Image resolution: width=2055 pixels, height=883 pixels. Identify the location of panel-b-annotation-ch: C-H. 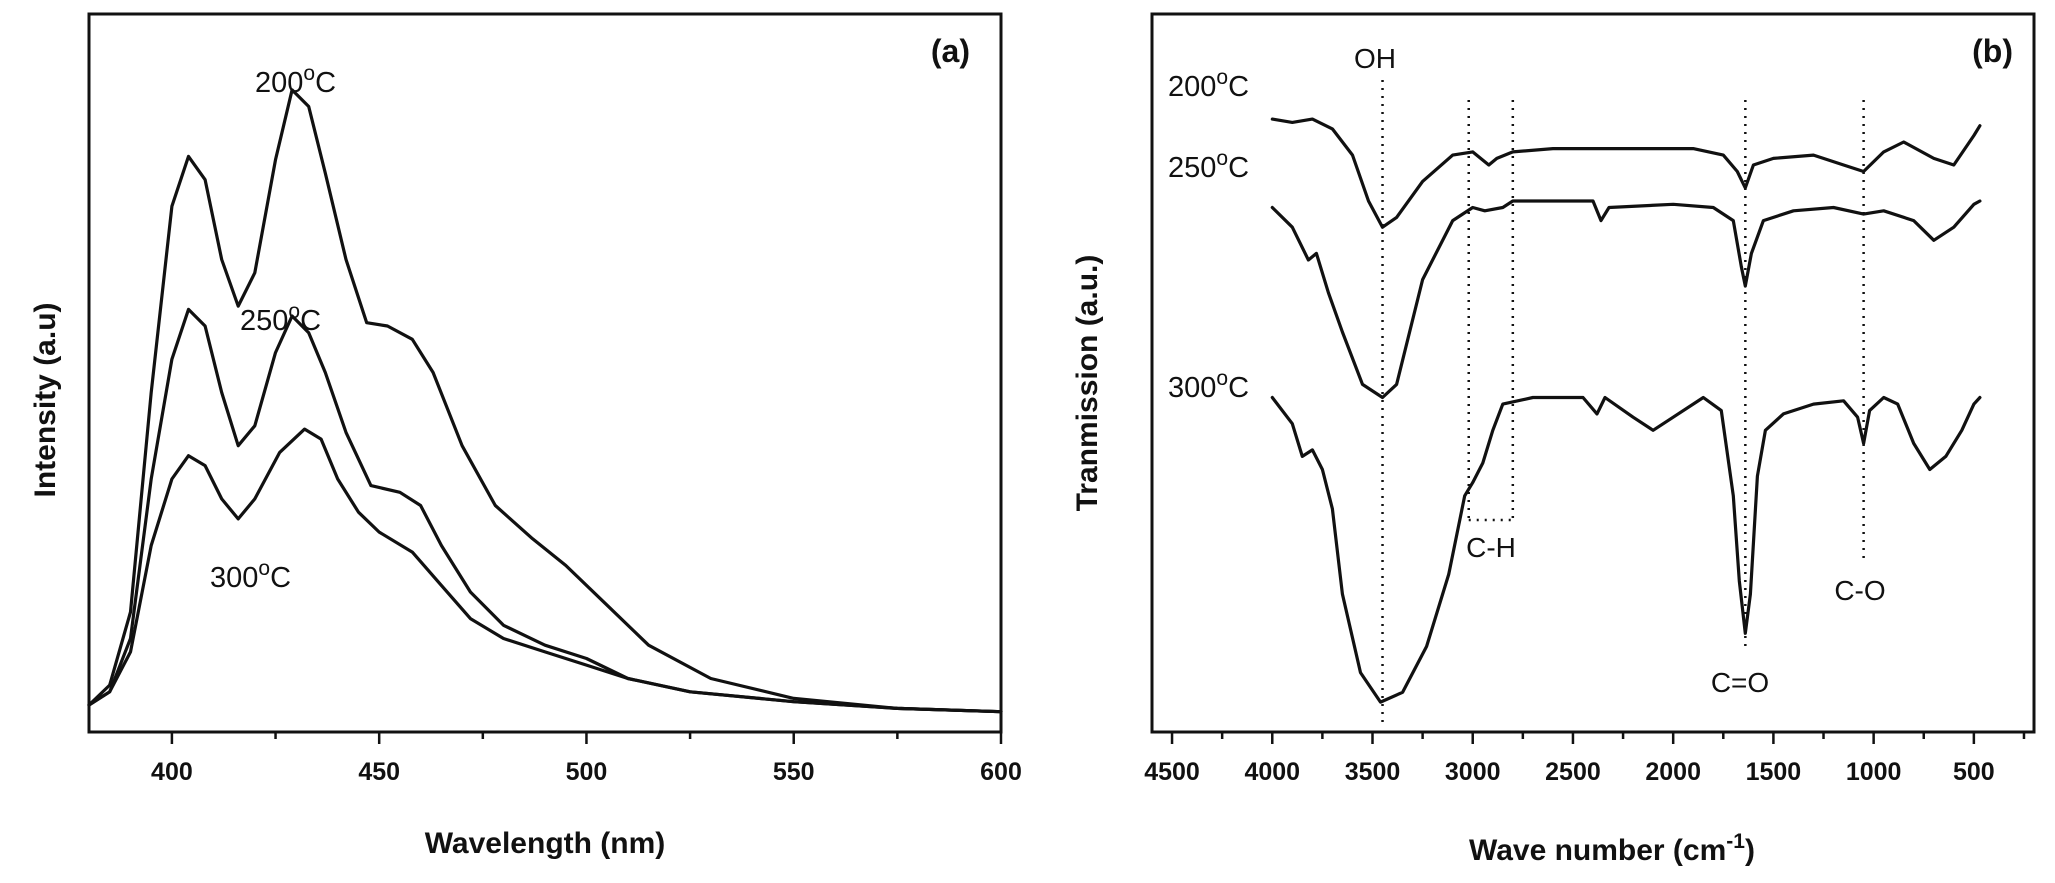
(1491, 547).